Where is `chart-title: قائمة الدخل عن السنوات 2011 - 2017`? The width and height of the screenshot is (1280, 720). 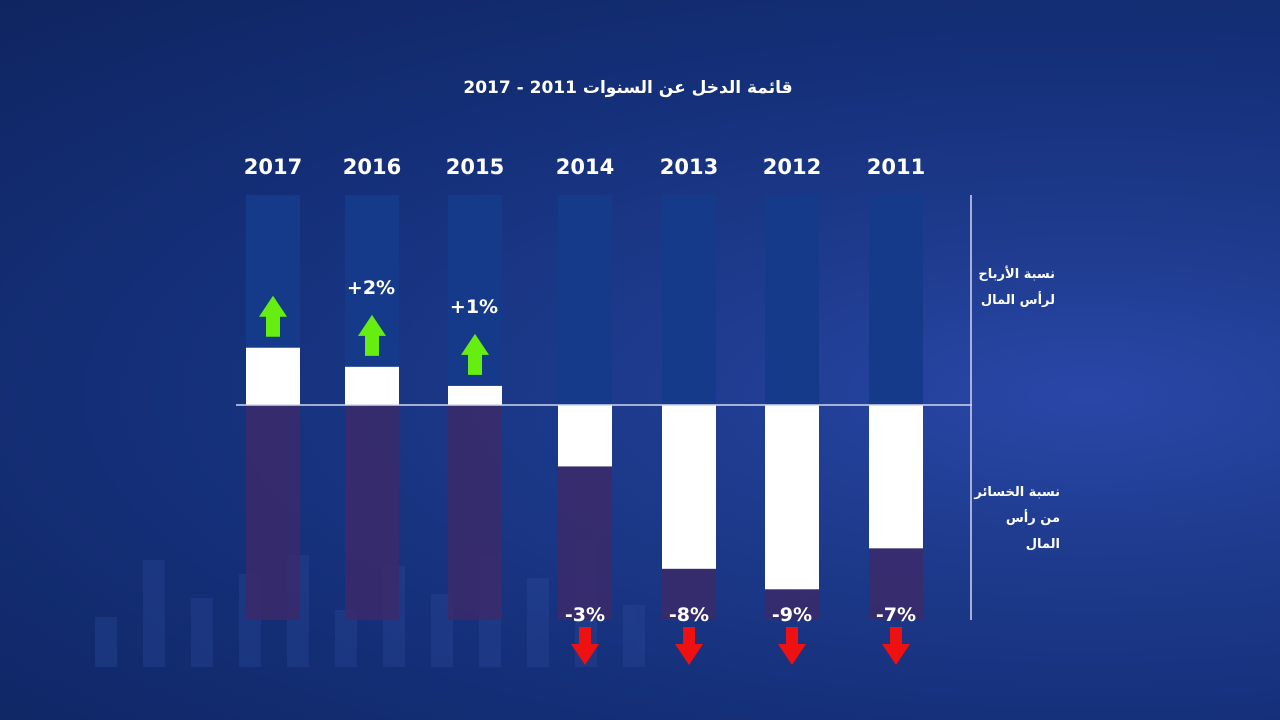 chart-title: قائمة الدخل عن السنوات 2011 - 2017 is located at coordinates (628, 88).